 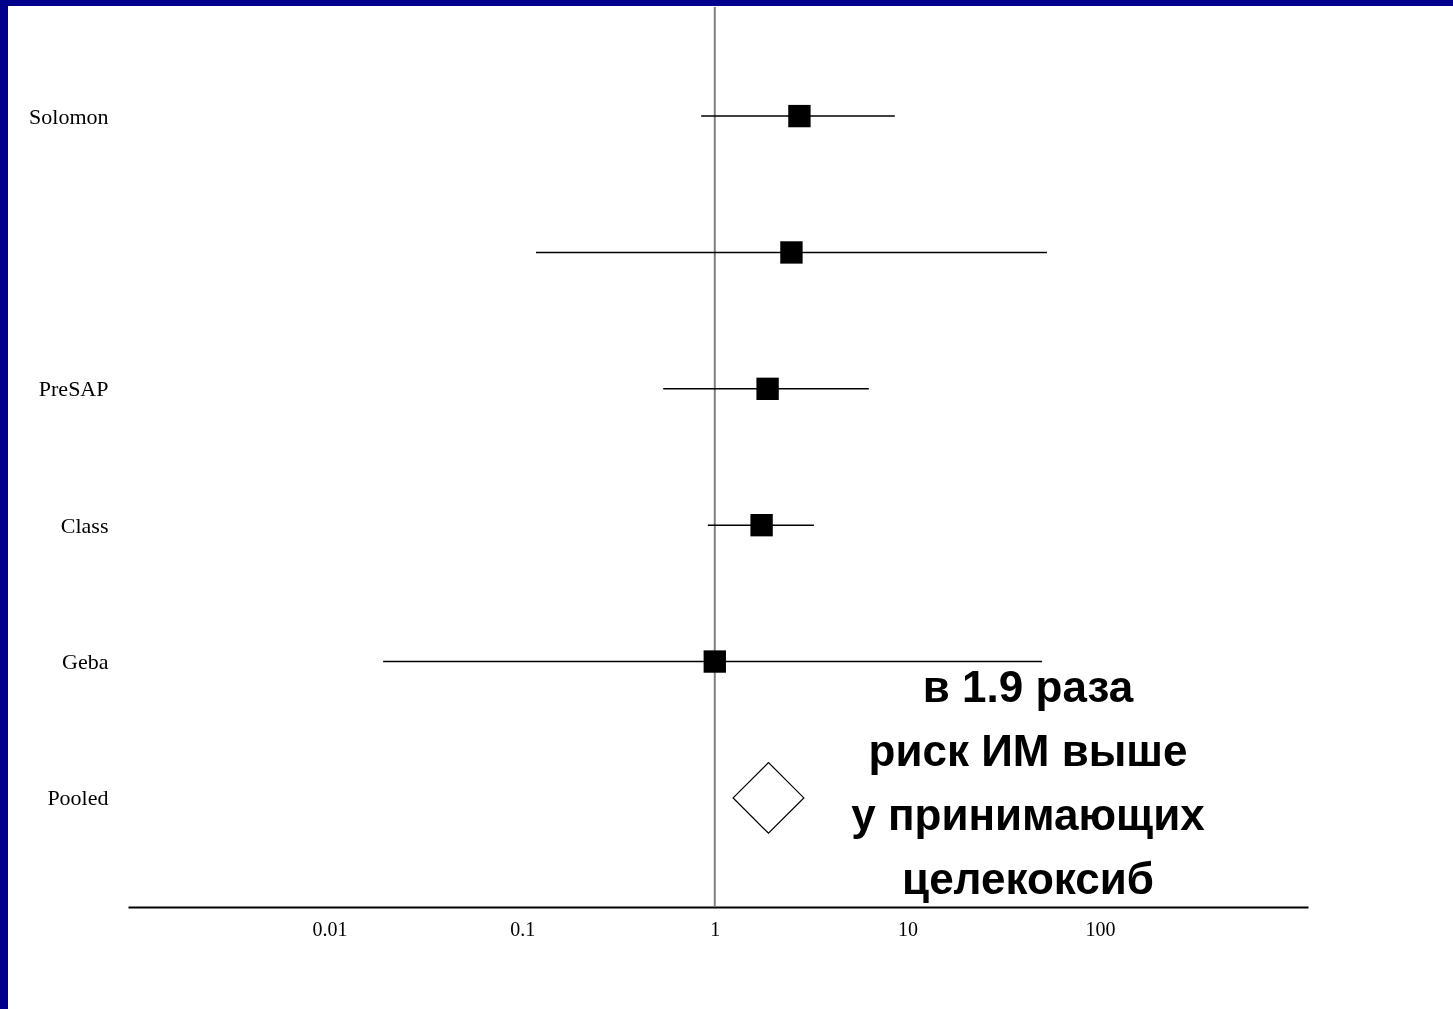 I want to click on x-tick-label: 0.01, so click(x=330, y=928).